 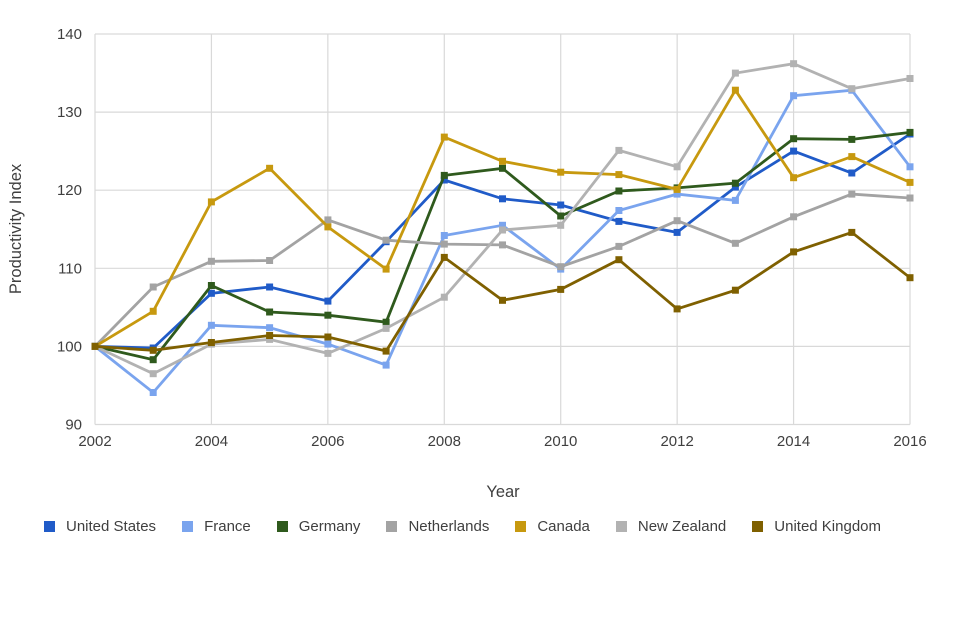 What do you see at coordinates (69, 346) in the screenshot?
I see `y-tick-label: 100` at bounding box center [69, 346].